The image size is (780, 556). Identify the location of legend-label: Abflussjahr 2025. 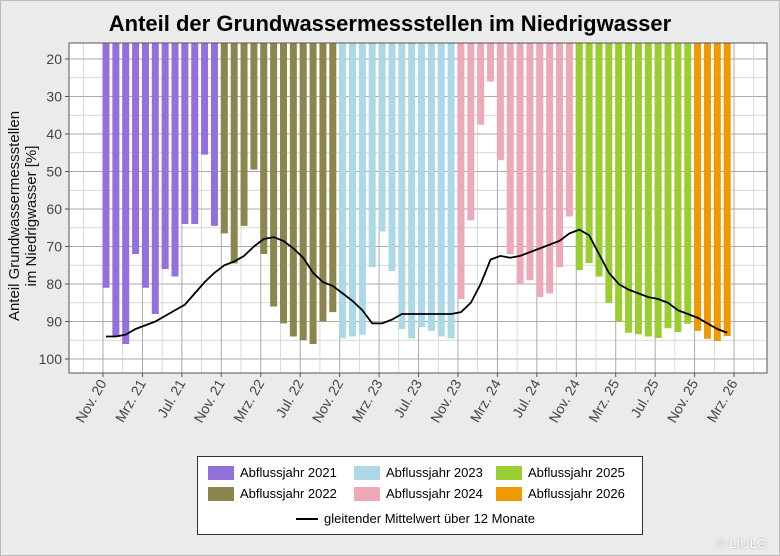
(576, 472).